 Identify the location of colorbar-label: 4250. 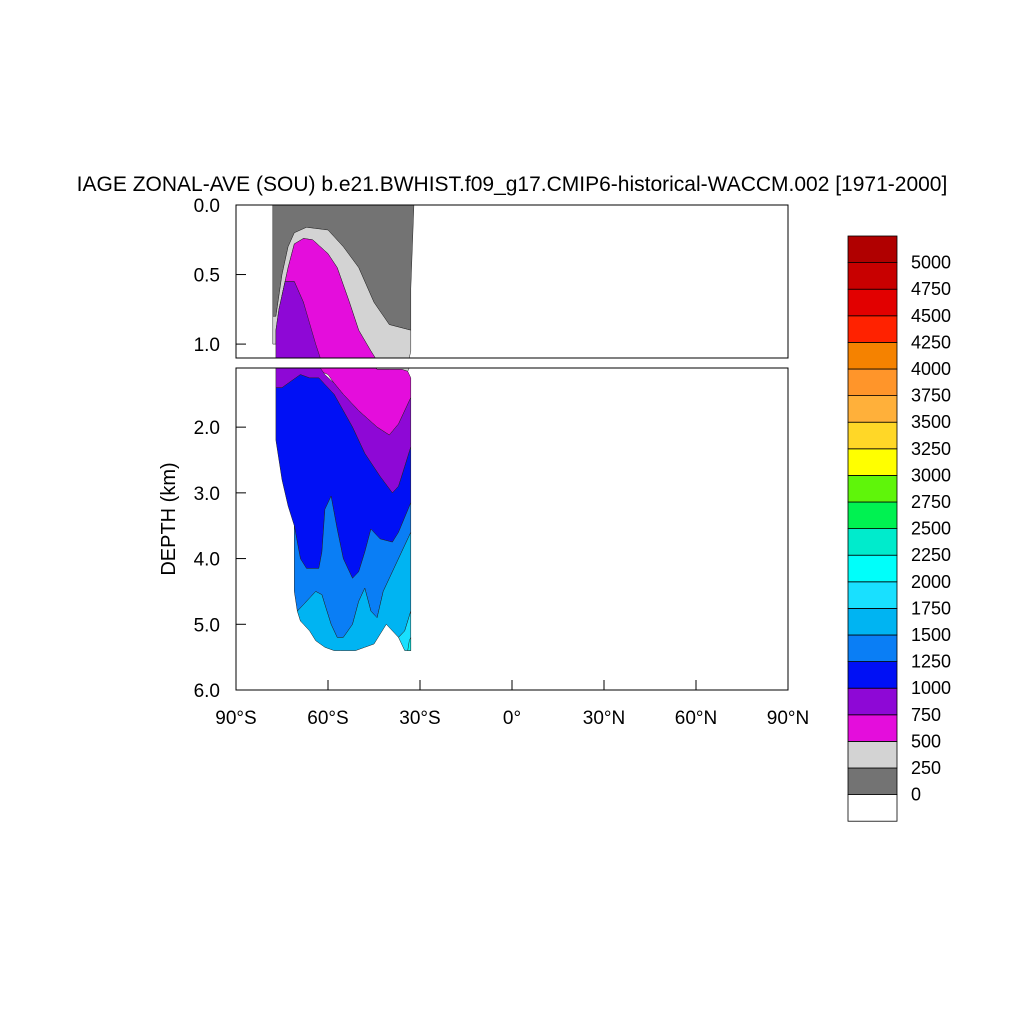
(931, 342).